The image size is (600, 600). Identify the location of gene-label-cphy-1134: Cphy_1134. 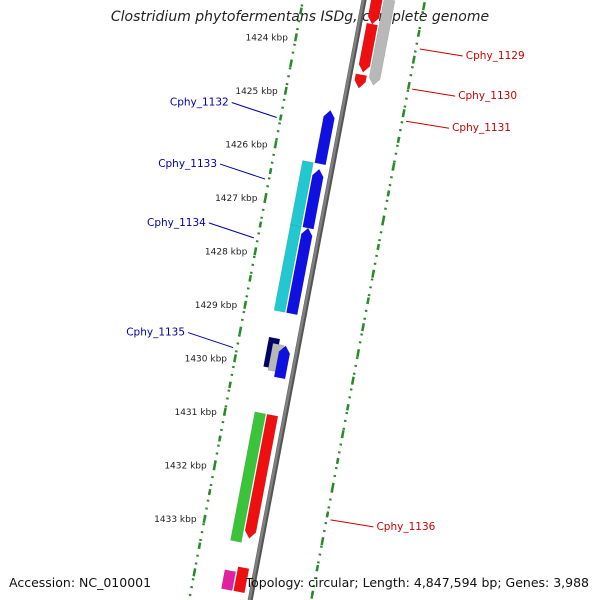
(176, 223).